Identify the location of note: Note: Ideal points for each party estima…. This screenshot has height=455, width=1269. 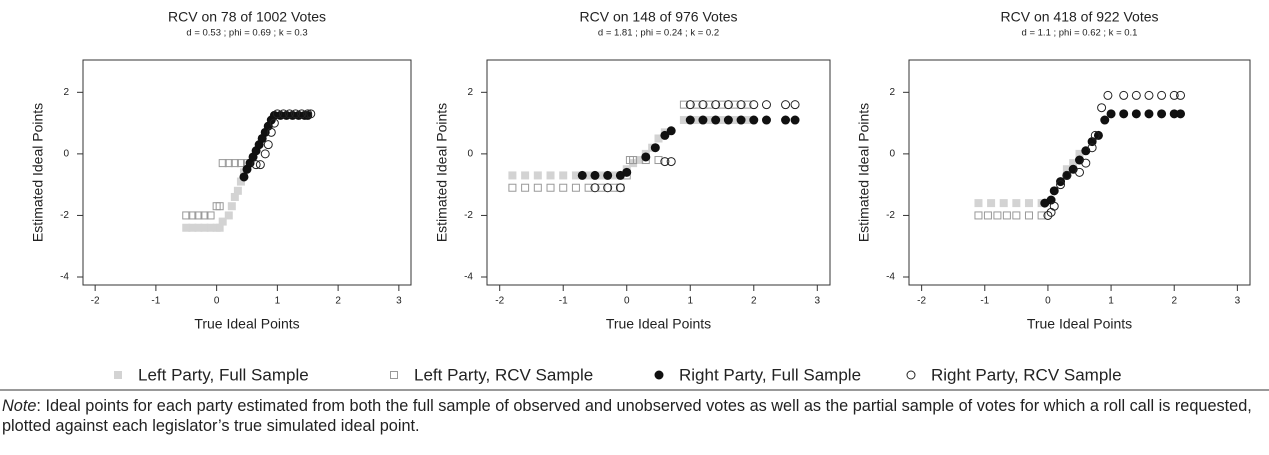
(635, 416).